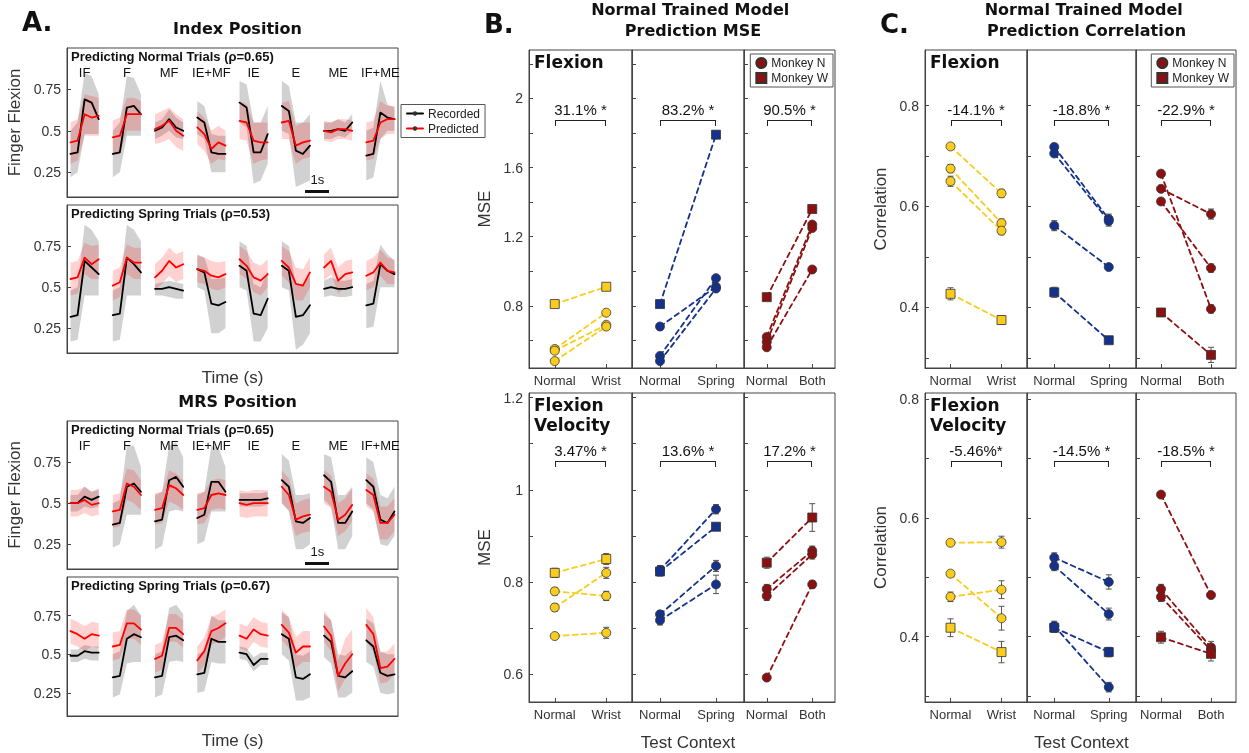 The image size is (1249, 753). I want to click on chart-subtitle: Predicting Spring Trials (ρ=0.53), so click(171, 214).